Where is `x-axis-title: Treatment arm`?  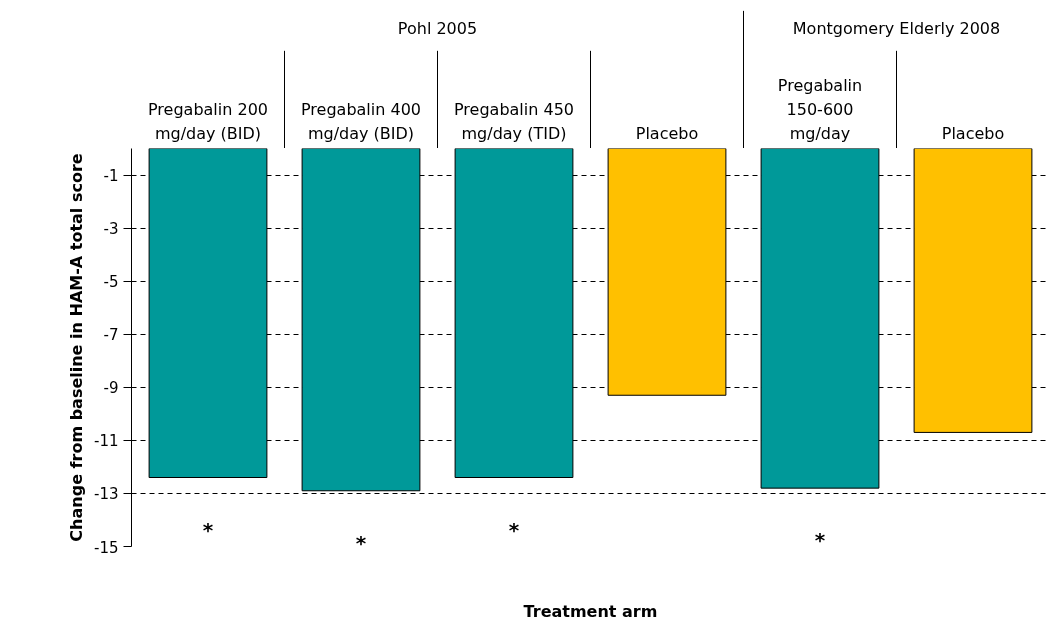 x-axis-title: Treatment arm is located at coordinates (590, 611).